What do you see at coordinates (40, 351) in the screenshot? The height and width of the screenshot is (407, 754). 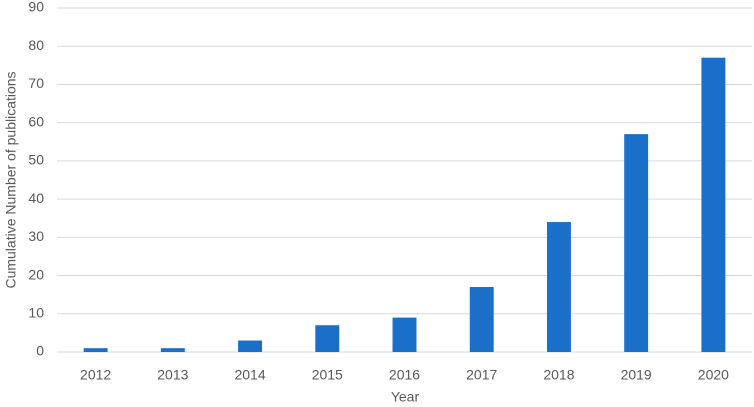 I see `y-tick-label: 0` at bounding box center [40, 351].